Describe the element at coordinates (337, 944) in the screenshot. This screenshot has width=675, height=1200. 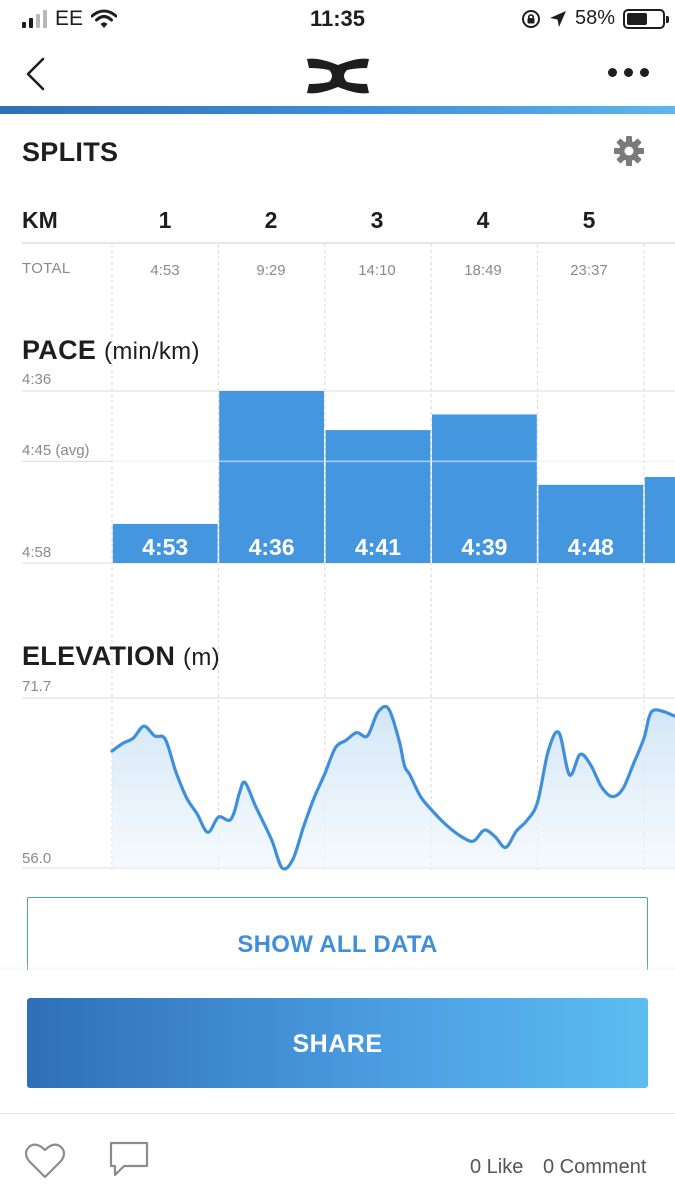
I see `show-all-data-label: SHOW ALL DATA` at that location.